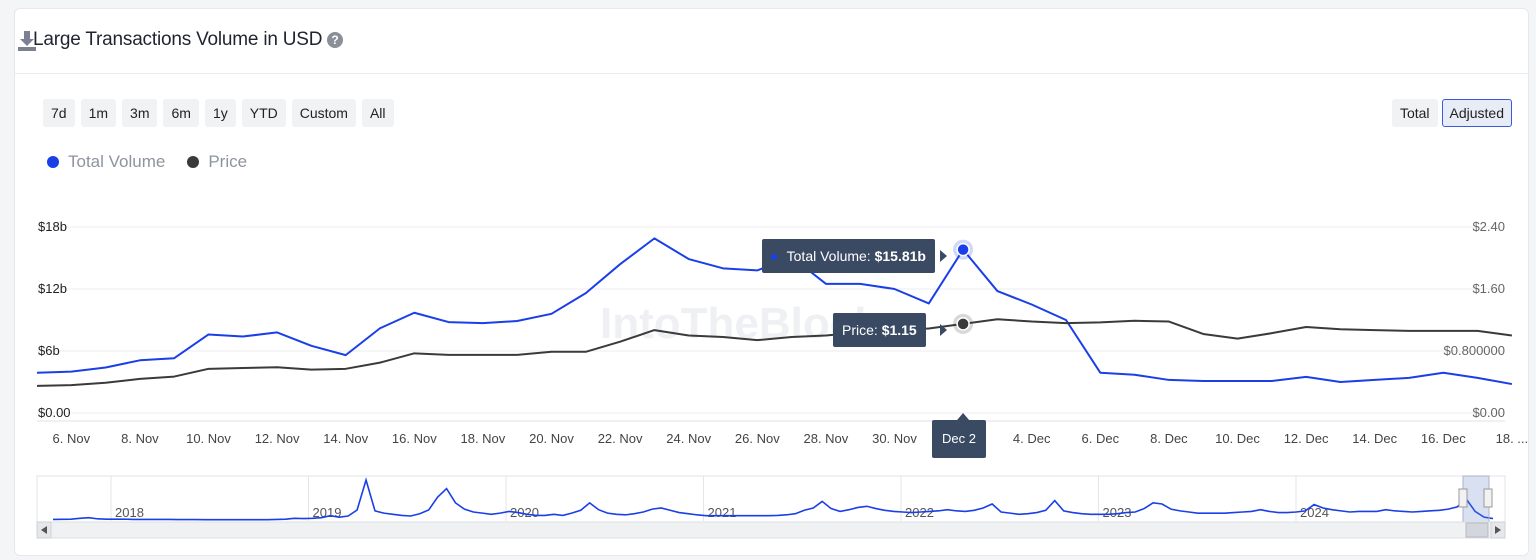 Image resolution: width=1536 pixels, height=560 pixels. Describe the element at coordinates (894, 438) in the screenshot. I see `x-axis-tick-label: 30. Nov` at that location.